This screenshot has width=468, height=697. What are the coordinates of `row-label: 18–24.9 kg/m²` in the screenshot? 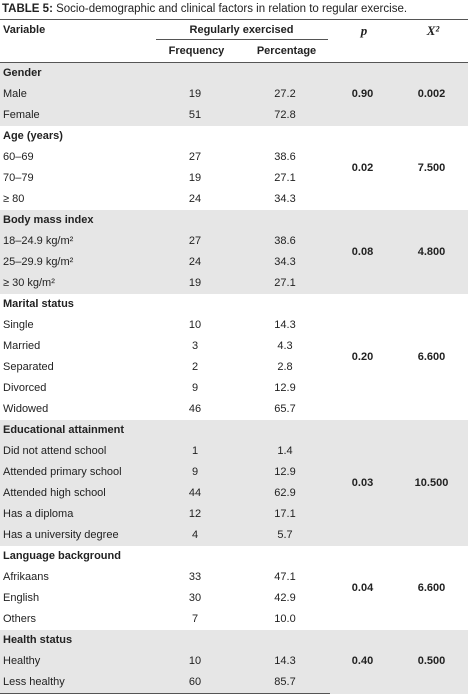 It's located at (75, 241).